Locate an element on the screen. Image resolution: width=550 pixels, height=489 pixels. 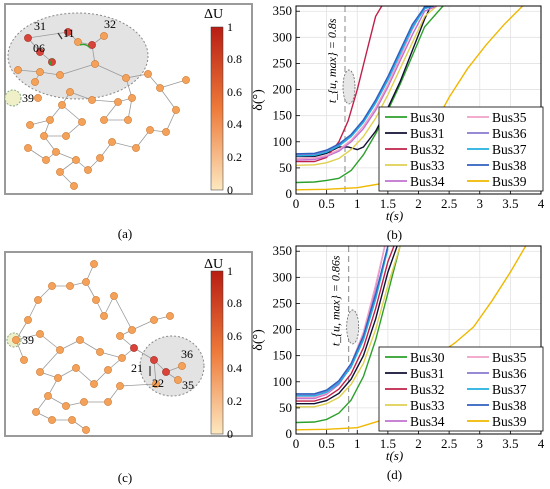
bus-label-35: 35 is located at coordinates (188, 385).